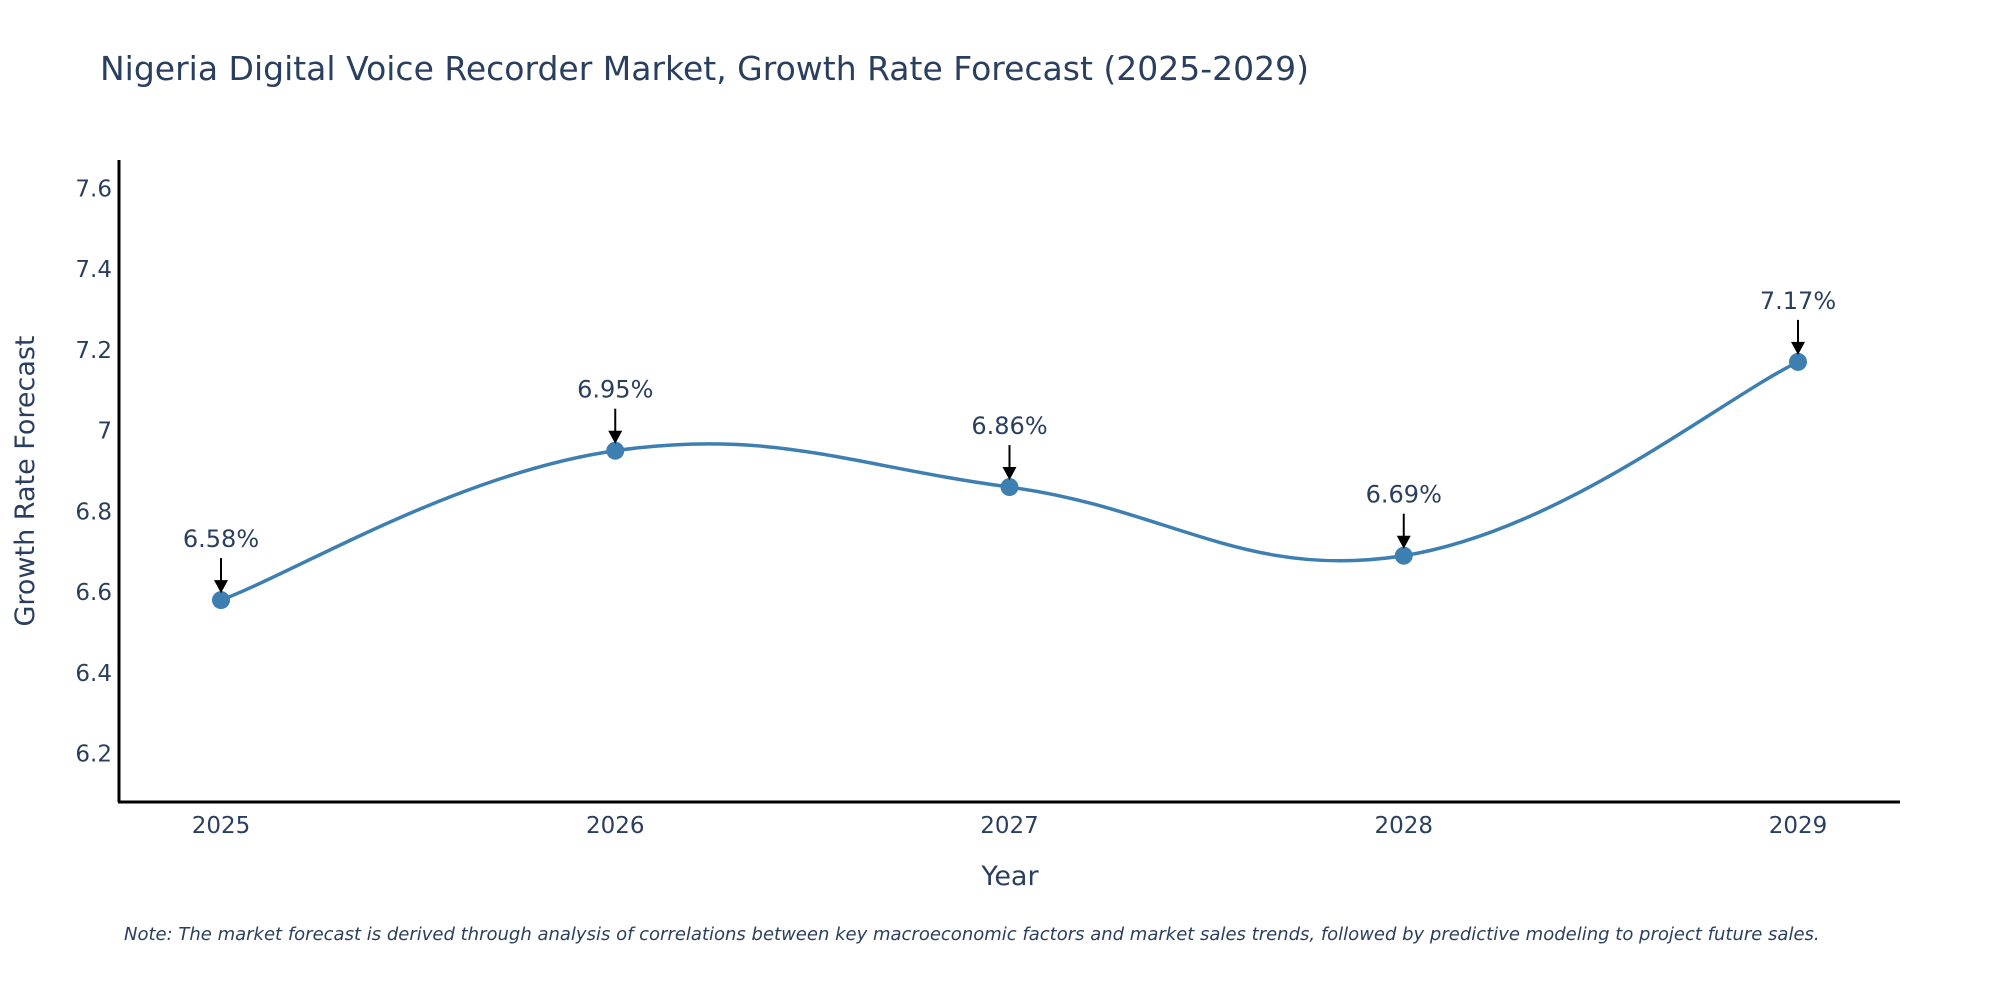  What do you see at coordinates (221, 539) in the screenshot?
I see `data-label: 6.58%` at bounding box center [221, 539].